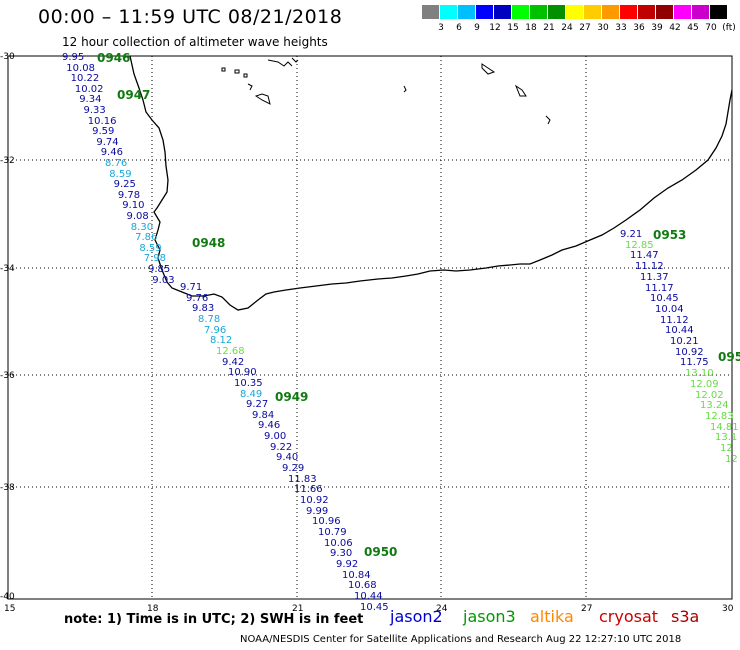 Image resolution: width=740 pixels, height=650 pixels. What do you see at coordinates (317, 511) in the screenshot?
I see `wave-height-value: 9.99` at bounding box center [317, 511].